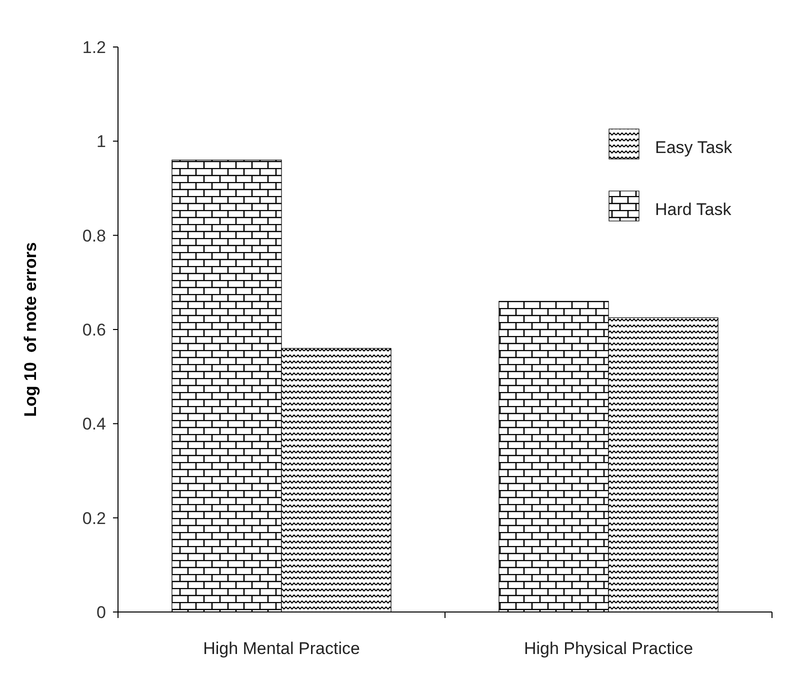  What do you see at coordinates (94, 330) in the screenshot?
I see `y-tick-label: 0.6` at bounding box center [94, 330].